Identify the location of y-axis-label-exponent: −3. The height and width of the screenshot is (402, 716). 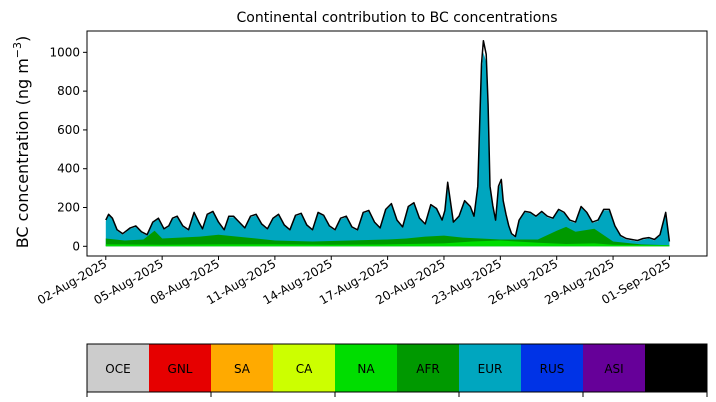
(17, 50).